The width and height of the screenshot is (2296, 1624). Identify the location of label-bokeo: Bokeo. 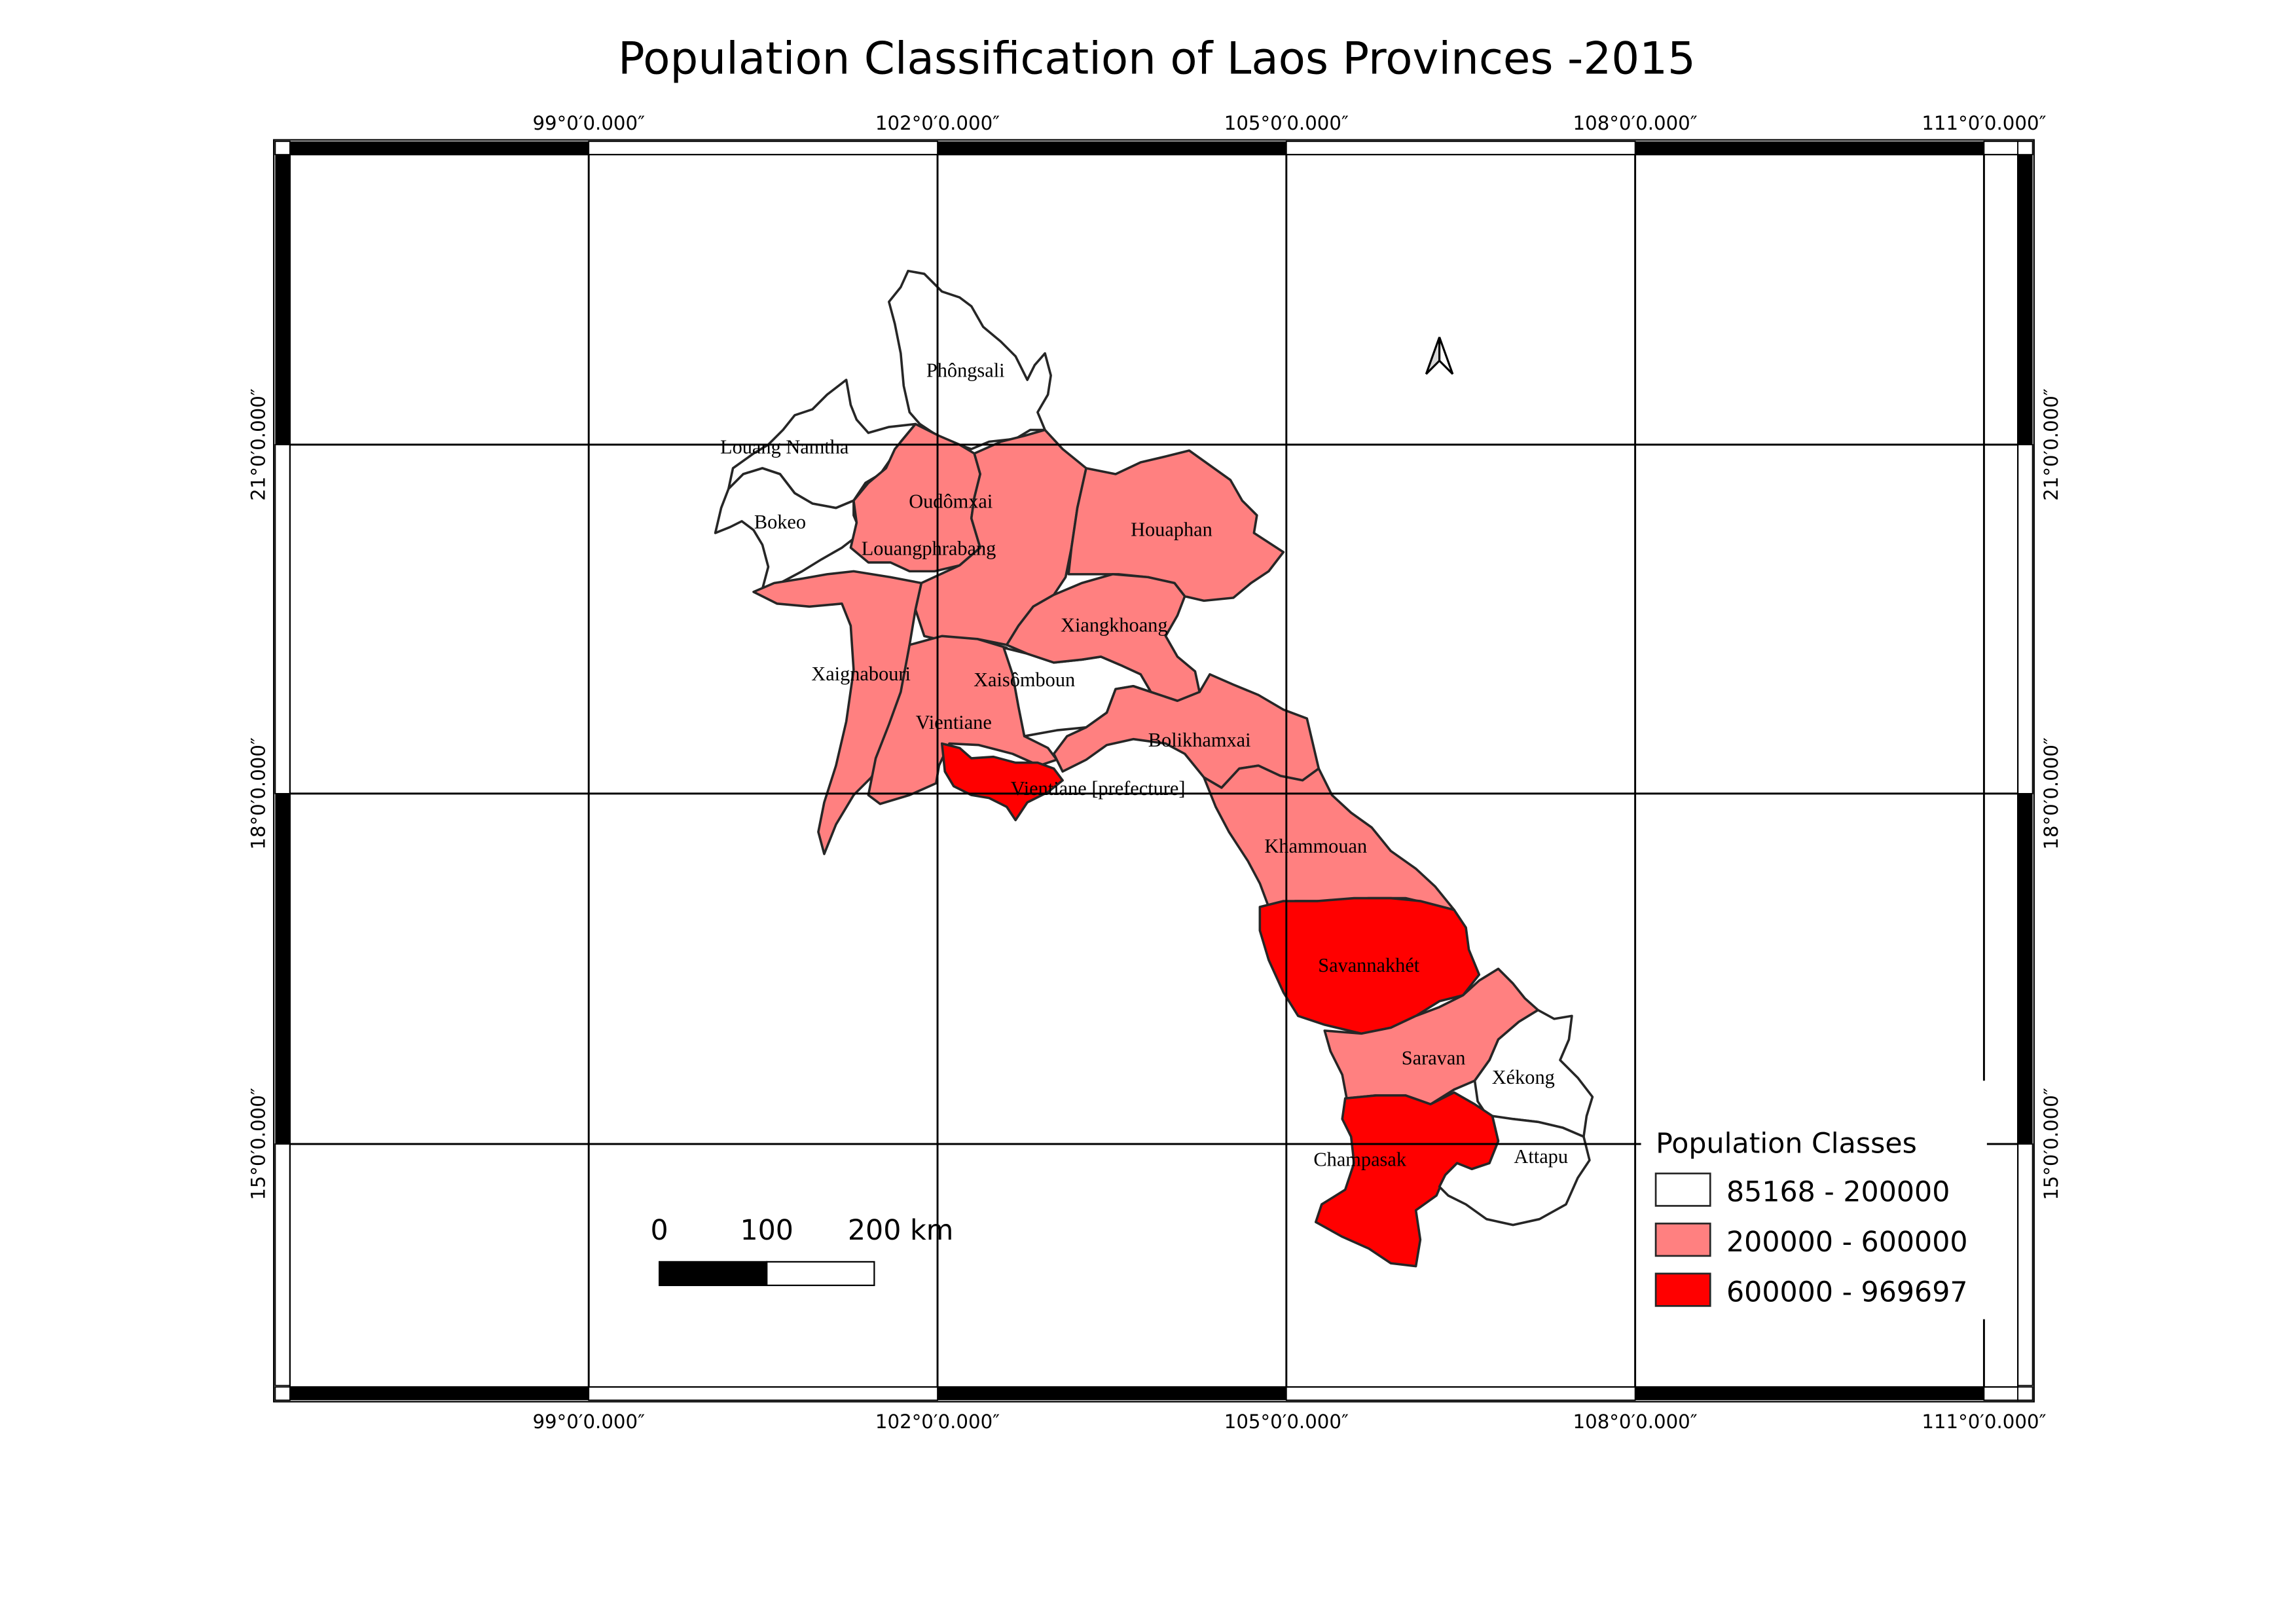
(780, 522).